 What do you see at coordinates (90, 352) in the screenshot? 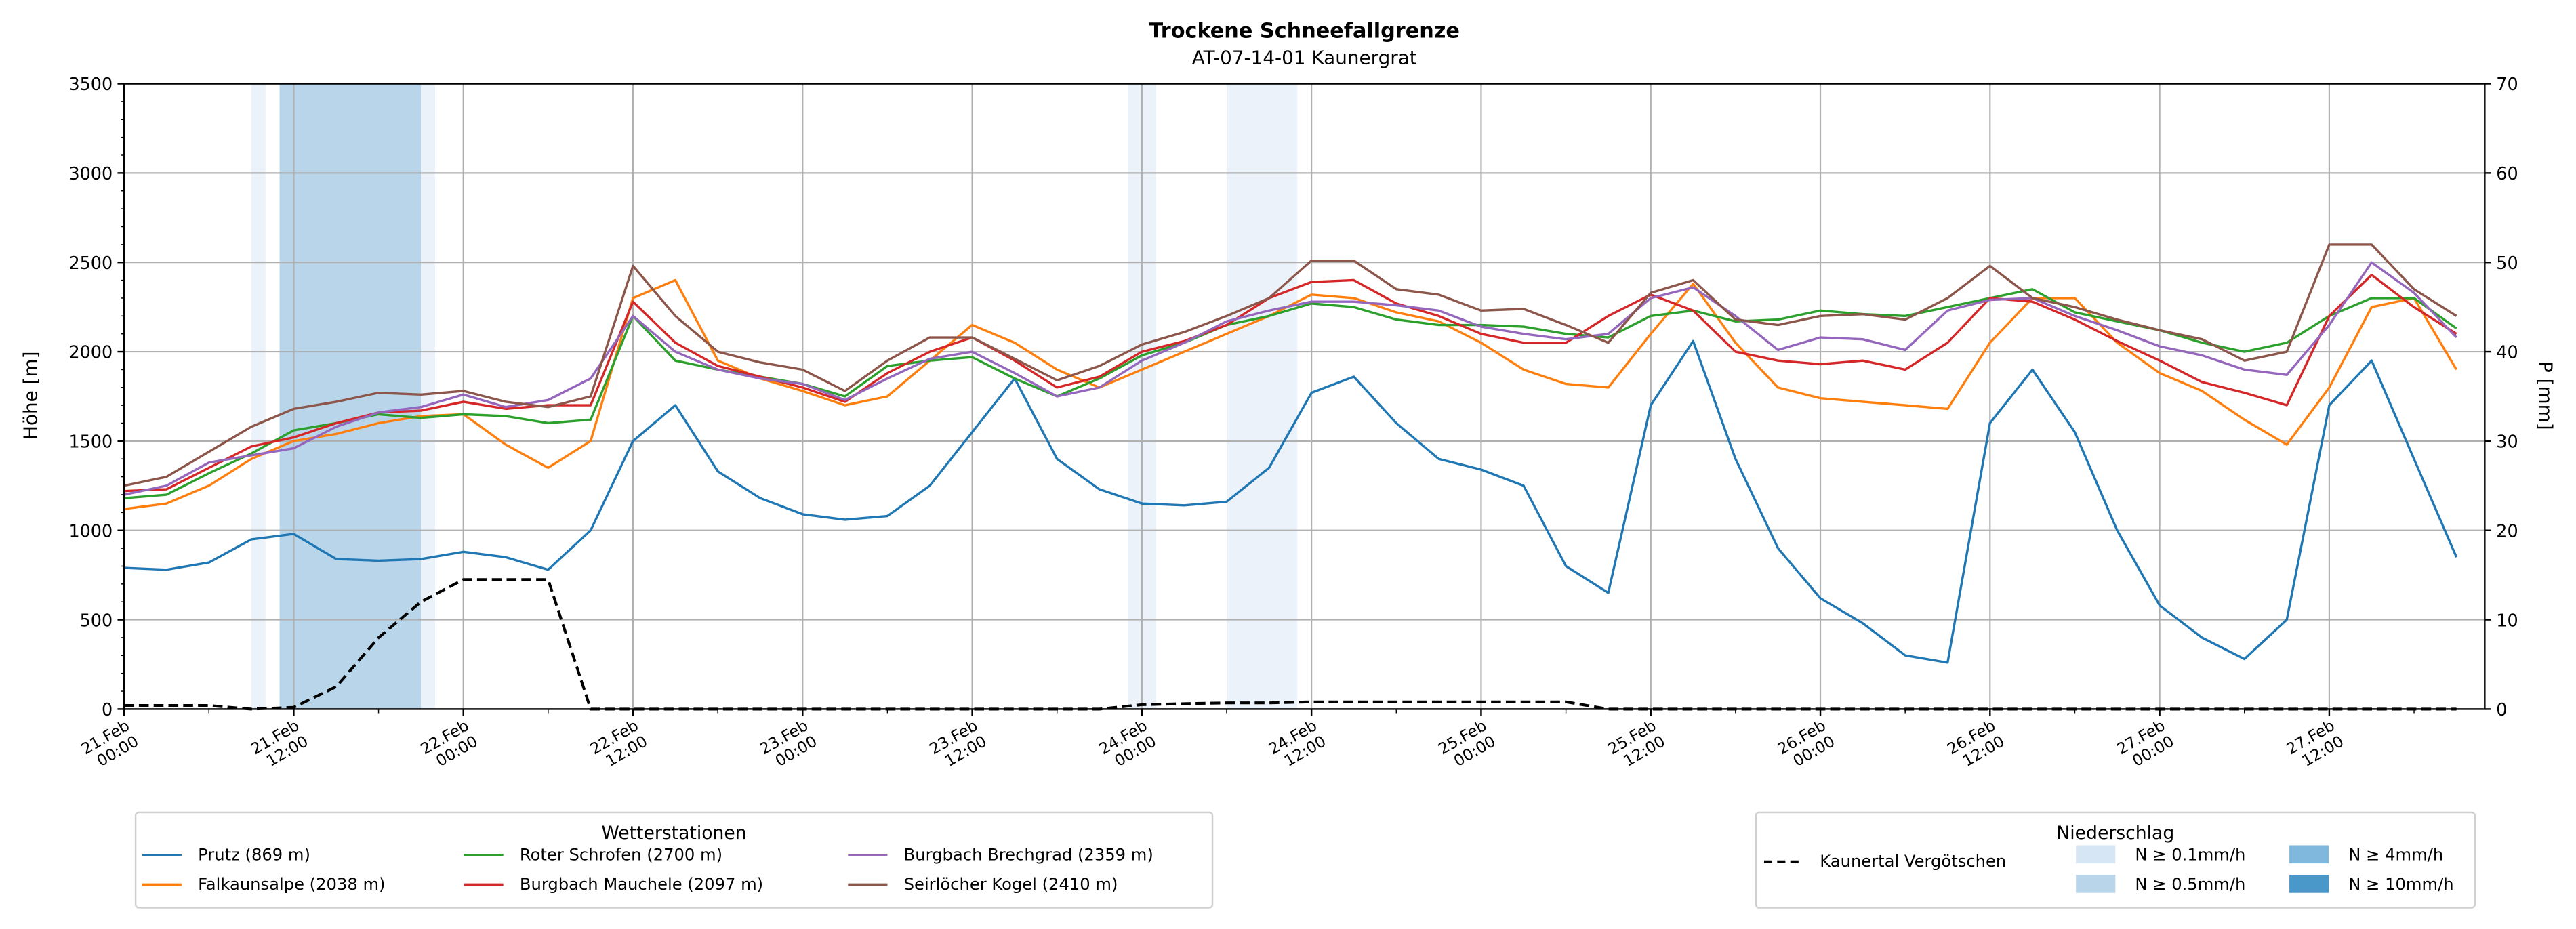
I see `y-tick-label: 2000` at bounding box center [90, 352].